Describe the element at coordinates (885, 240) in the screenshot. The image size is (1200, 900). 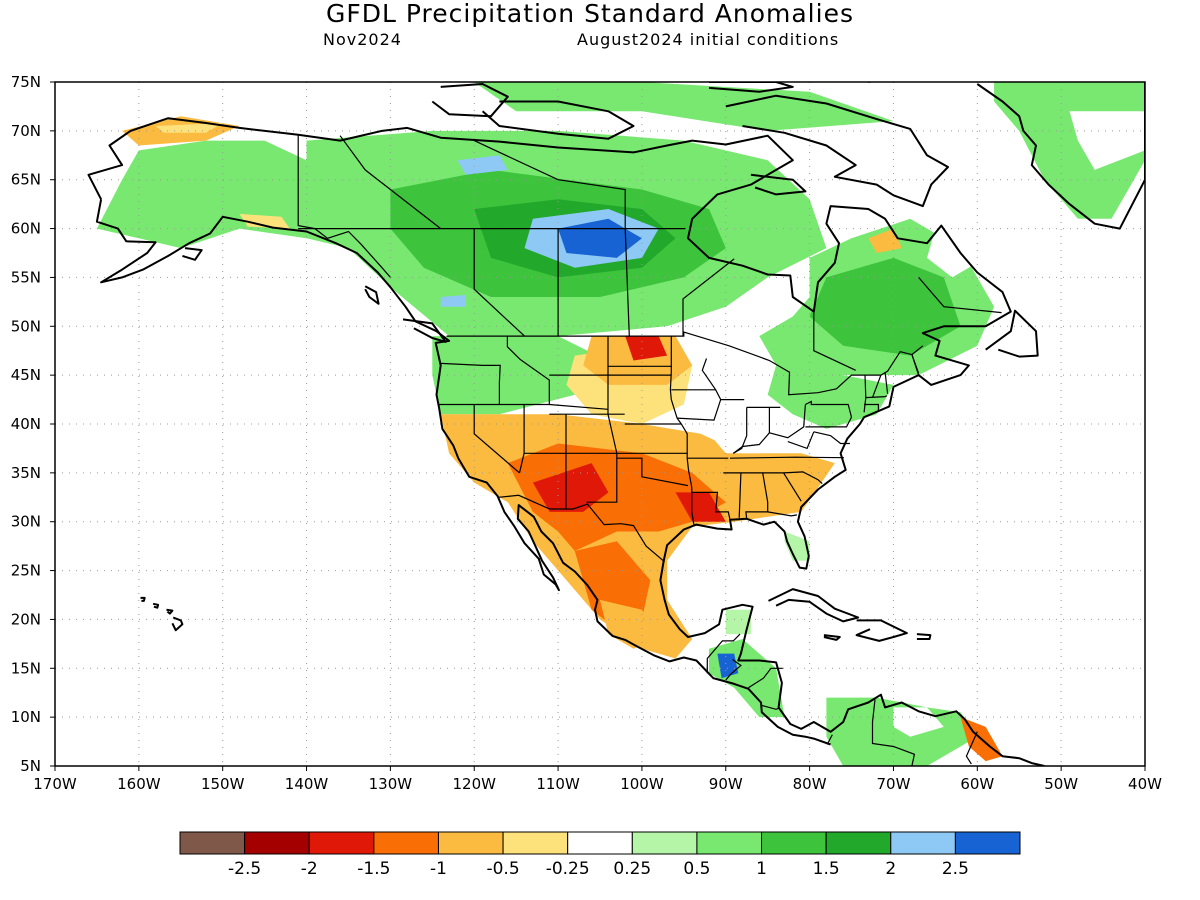
I see `anomaly-region-labrador-dry` at that location.